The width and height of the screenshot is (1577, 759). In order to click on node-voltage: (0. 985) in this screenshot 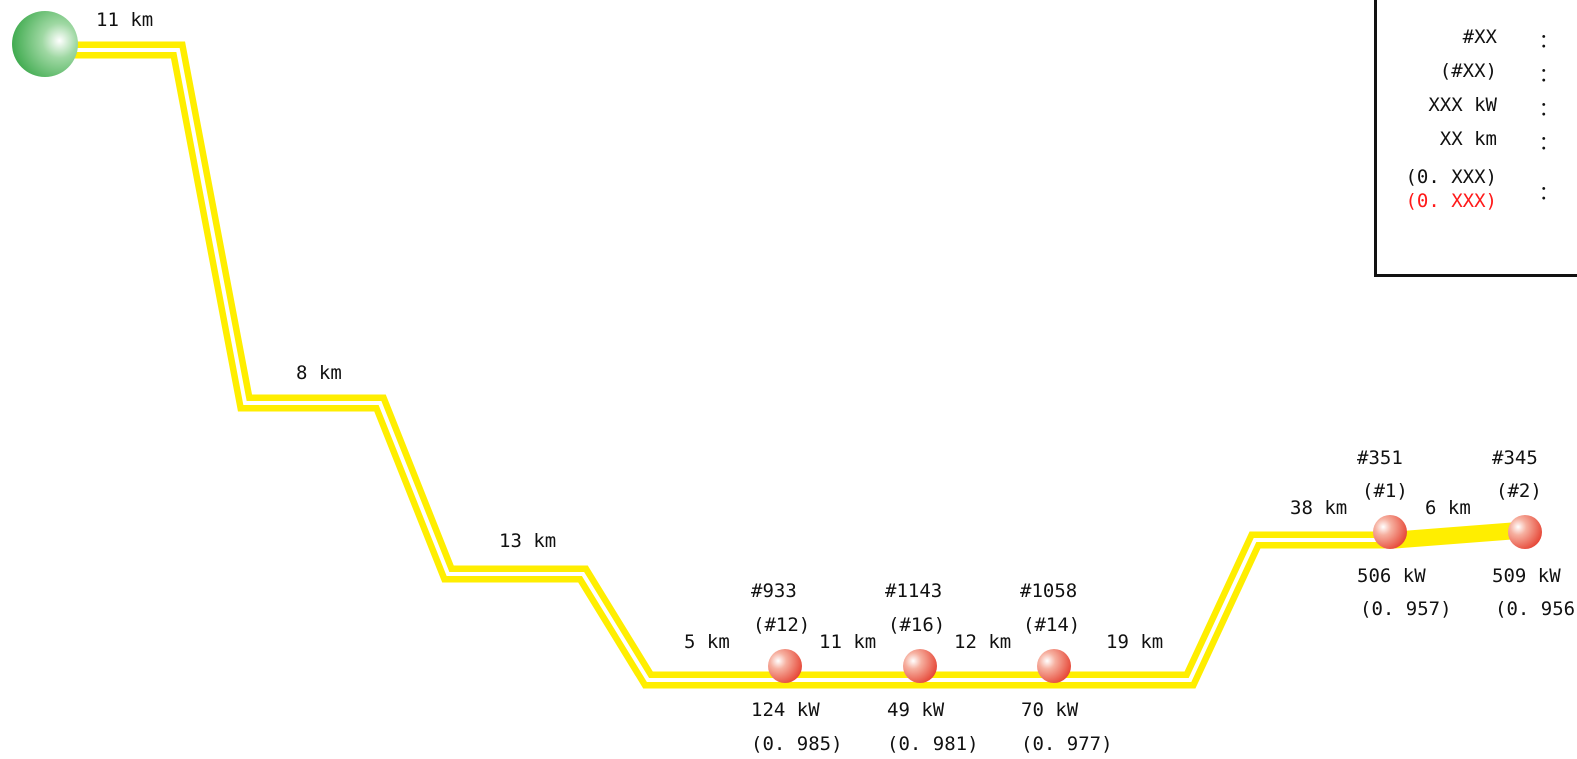, I will do `click(797, 744)`.